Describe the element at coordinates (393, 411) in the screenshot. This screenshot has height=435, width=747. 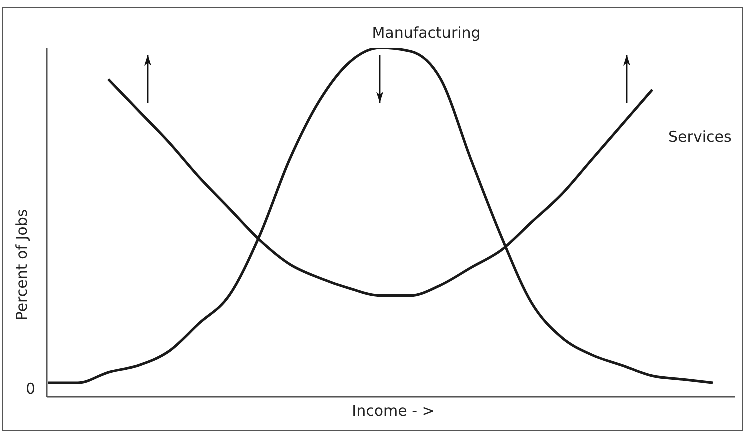
I see `x-axis-title: Income - >` at that location.